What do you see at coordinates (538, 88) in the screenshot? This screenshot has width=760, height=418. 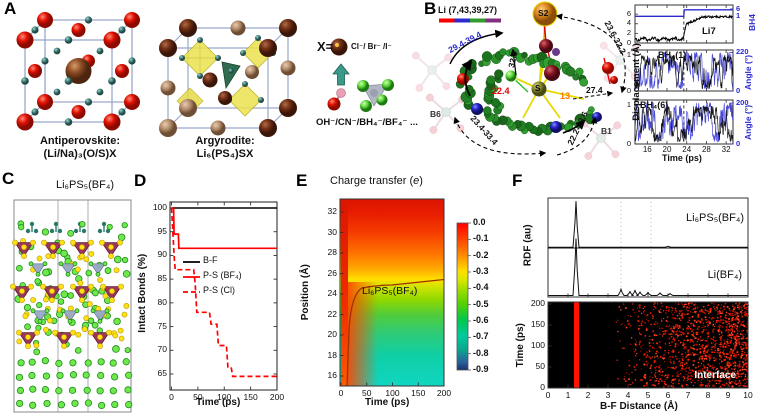 I see `atom-label-s: S` at bounding box center [538, 88].